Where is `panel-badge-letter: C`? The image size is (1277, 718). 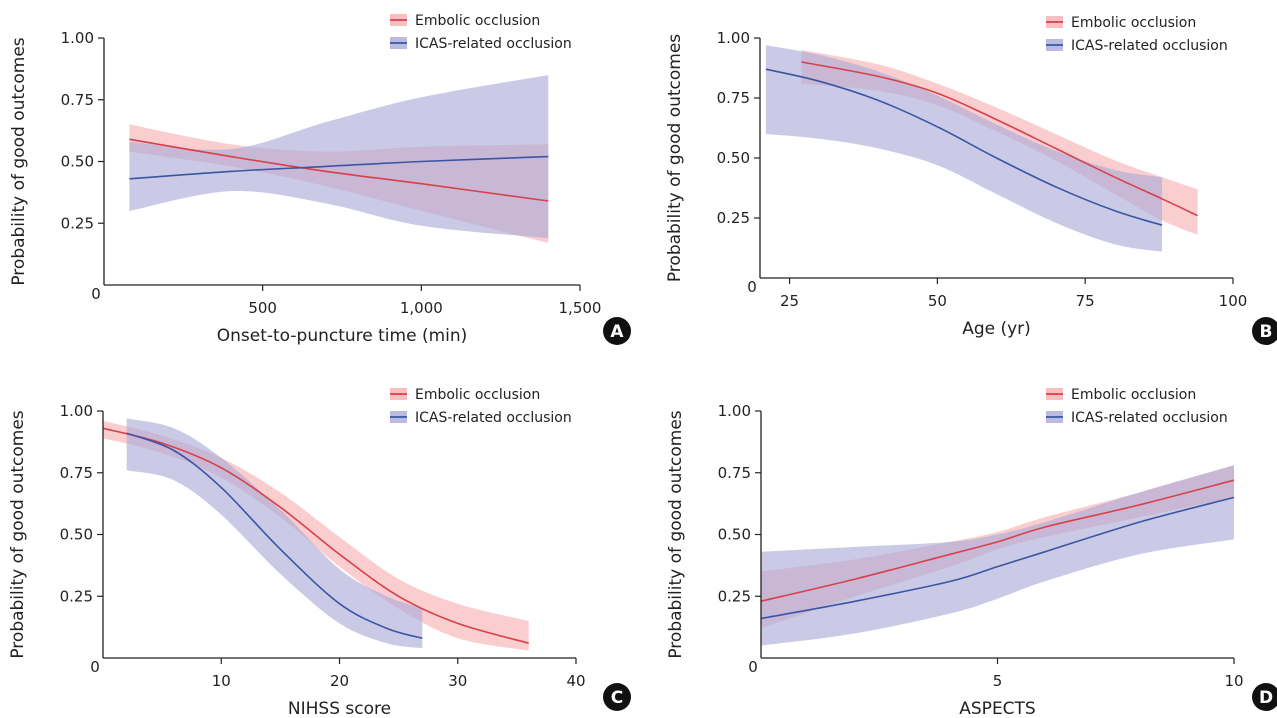
panel-badge-letter: C is located at coordinates (617, 698).